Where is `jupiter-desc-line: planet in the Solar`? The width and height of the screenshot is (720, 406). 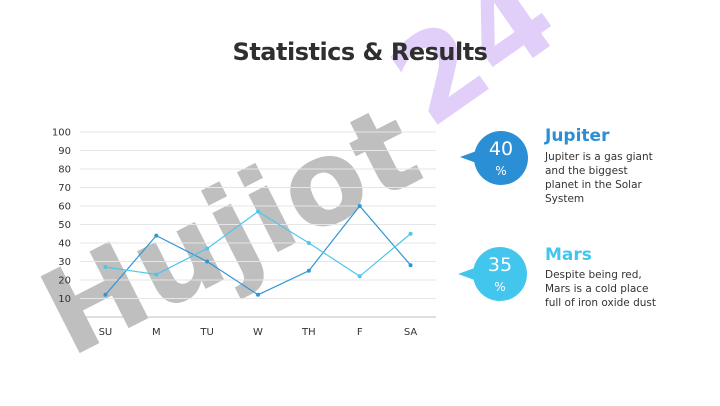 jupiter-desc-line: planet in the Solar is located at coordinates (593, 185).